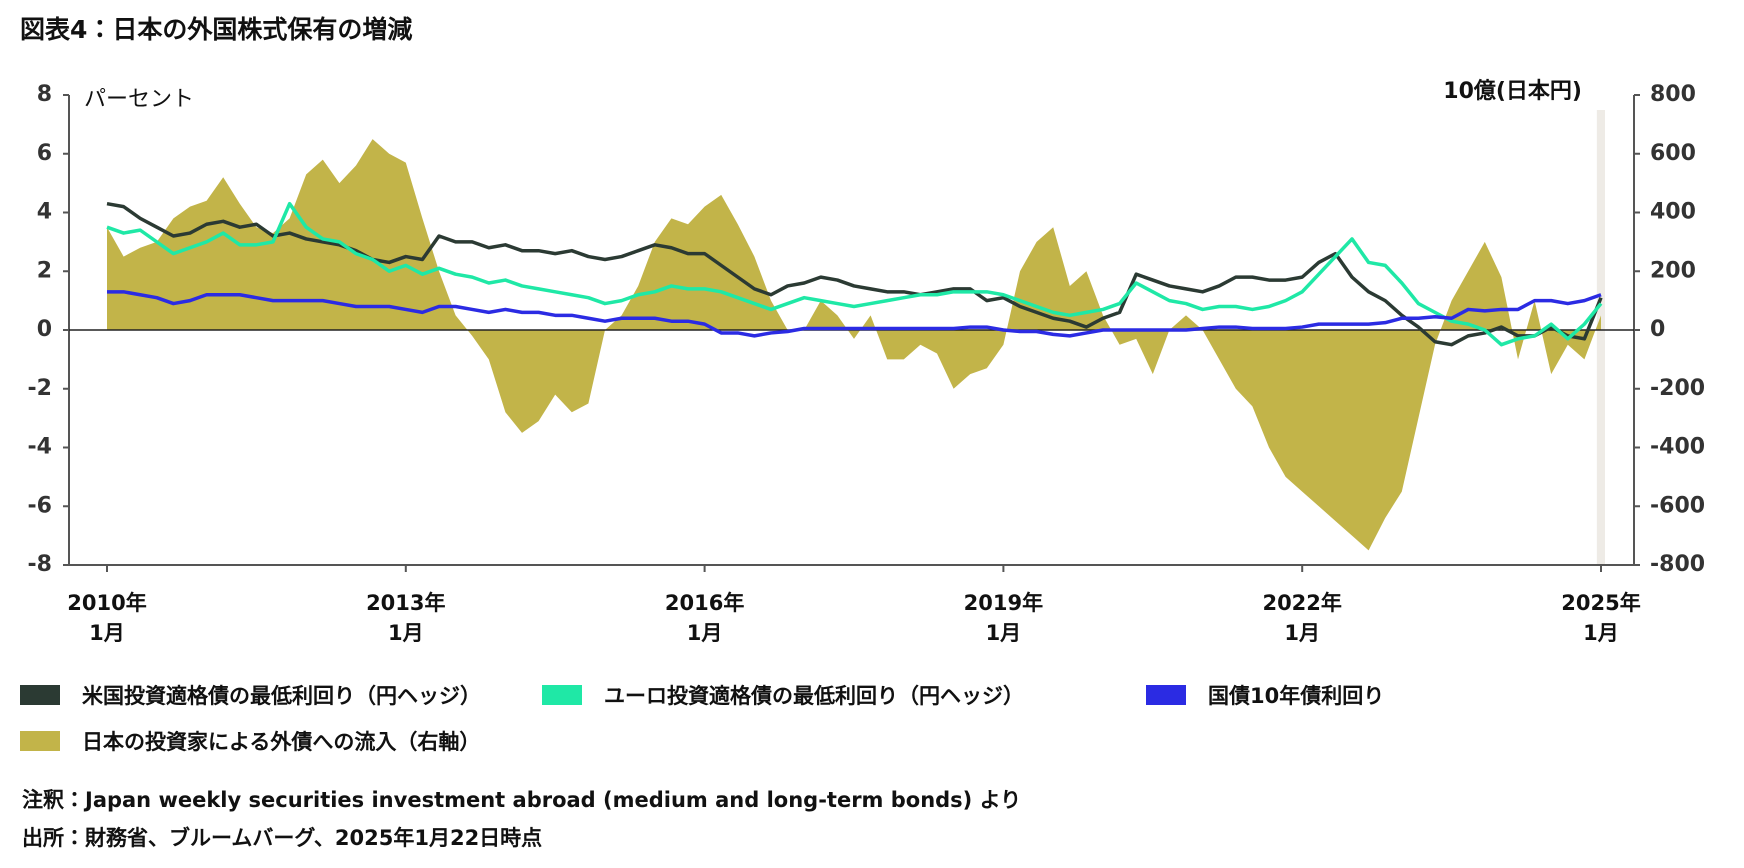 The height and width of the screenshot is (868, 1744). What do you see at coordinates (1657, 329) in the screenshot?
I see `y2-tick-label: 0` at bounding box center [1657, 329].